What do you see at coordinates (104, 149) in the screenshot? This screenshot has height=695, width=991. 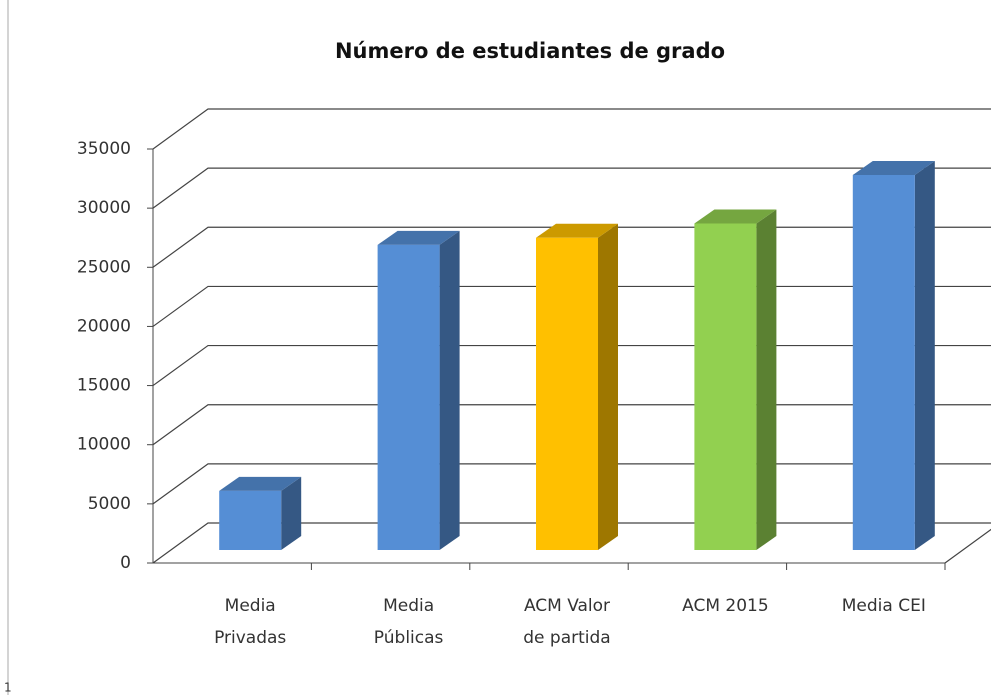 I see `y-tick-label: 35000` at bounding box center [104, 149].